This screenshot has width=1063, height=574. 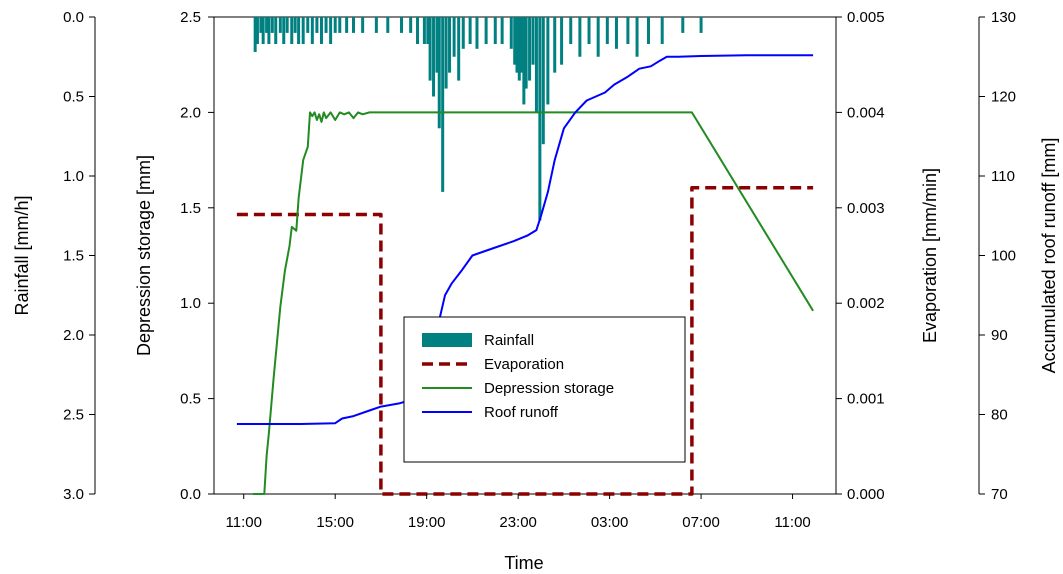 I want to click on legend-label-evaporation: Evaporation, so click(x=524, y=364).